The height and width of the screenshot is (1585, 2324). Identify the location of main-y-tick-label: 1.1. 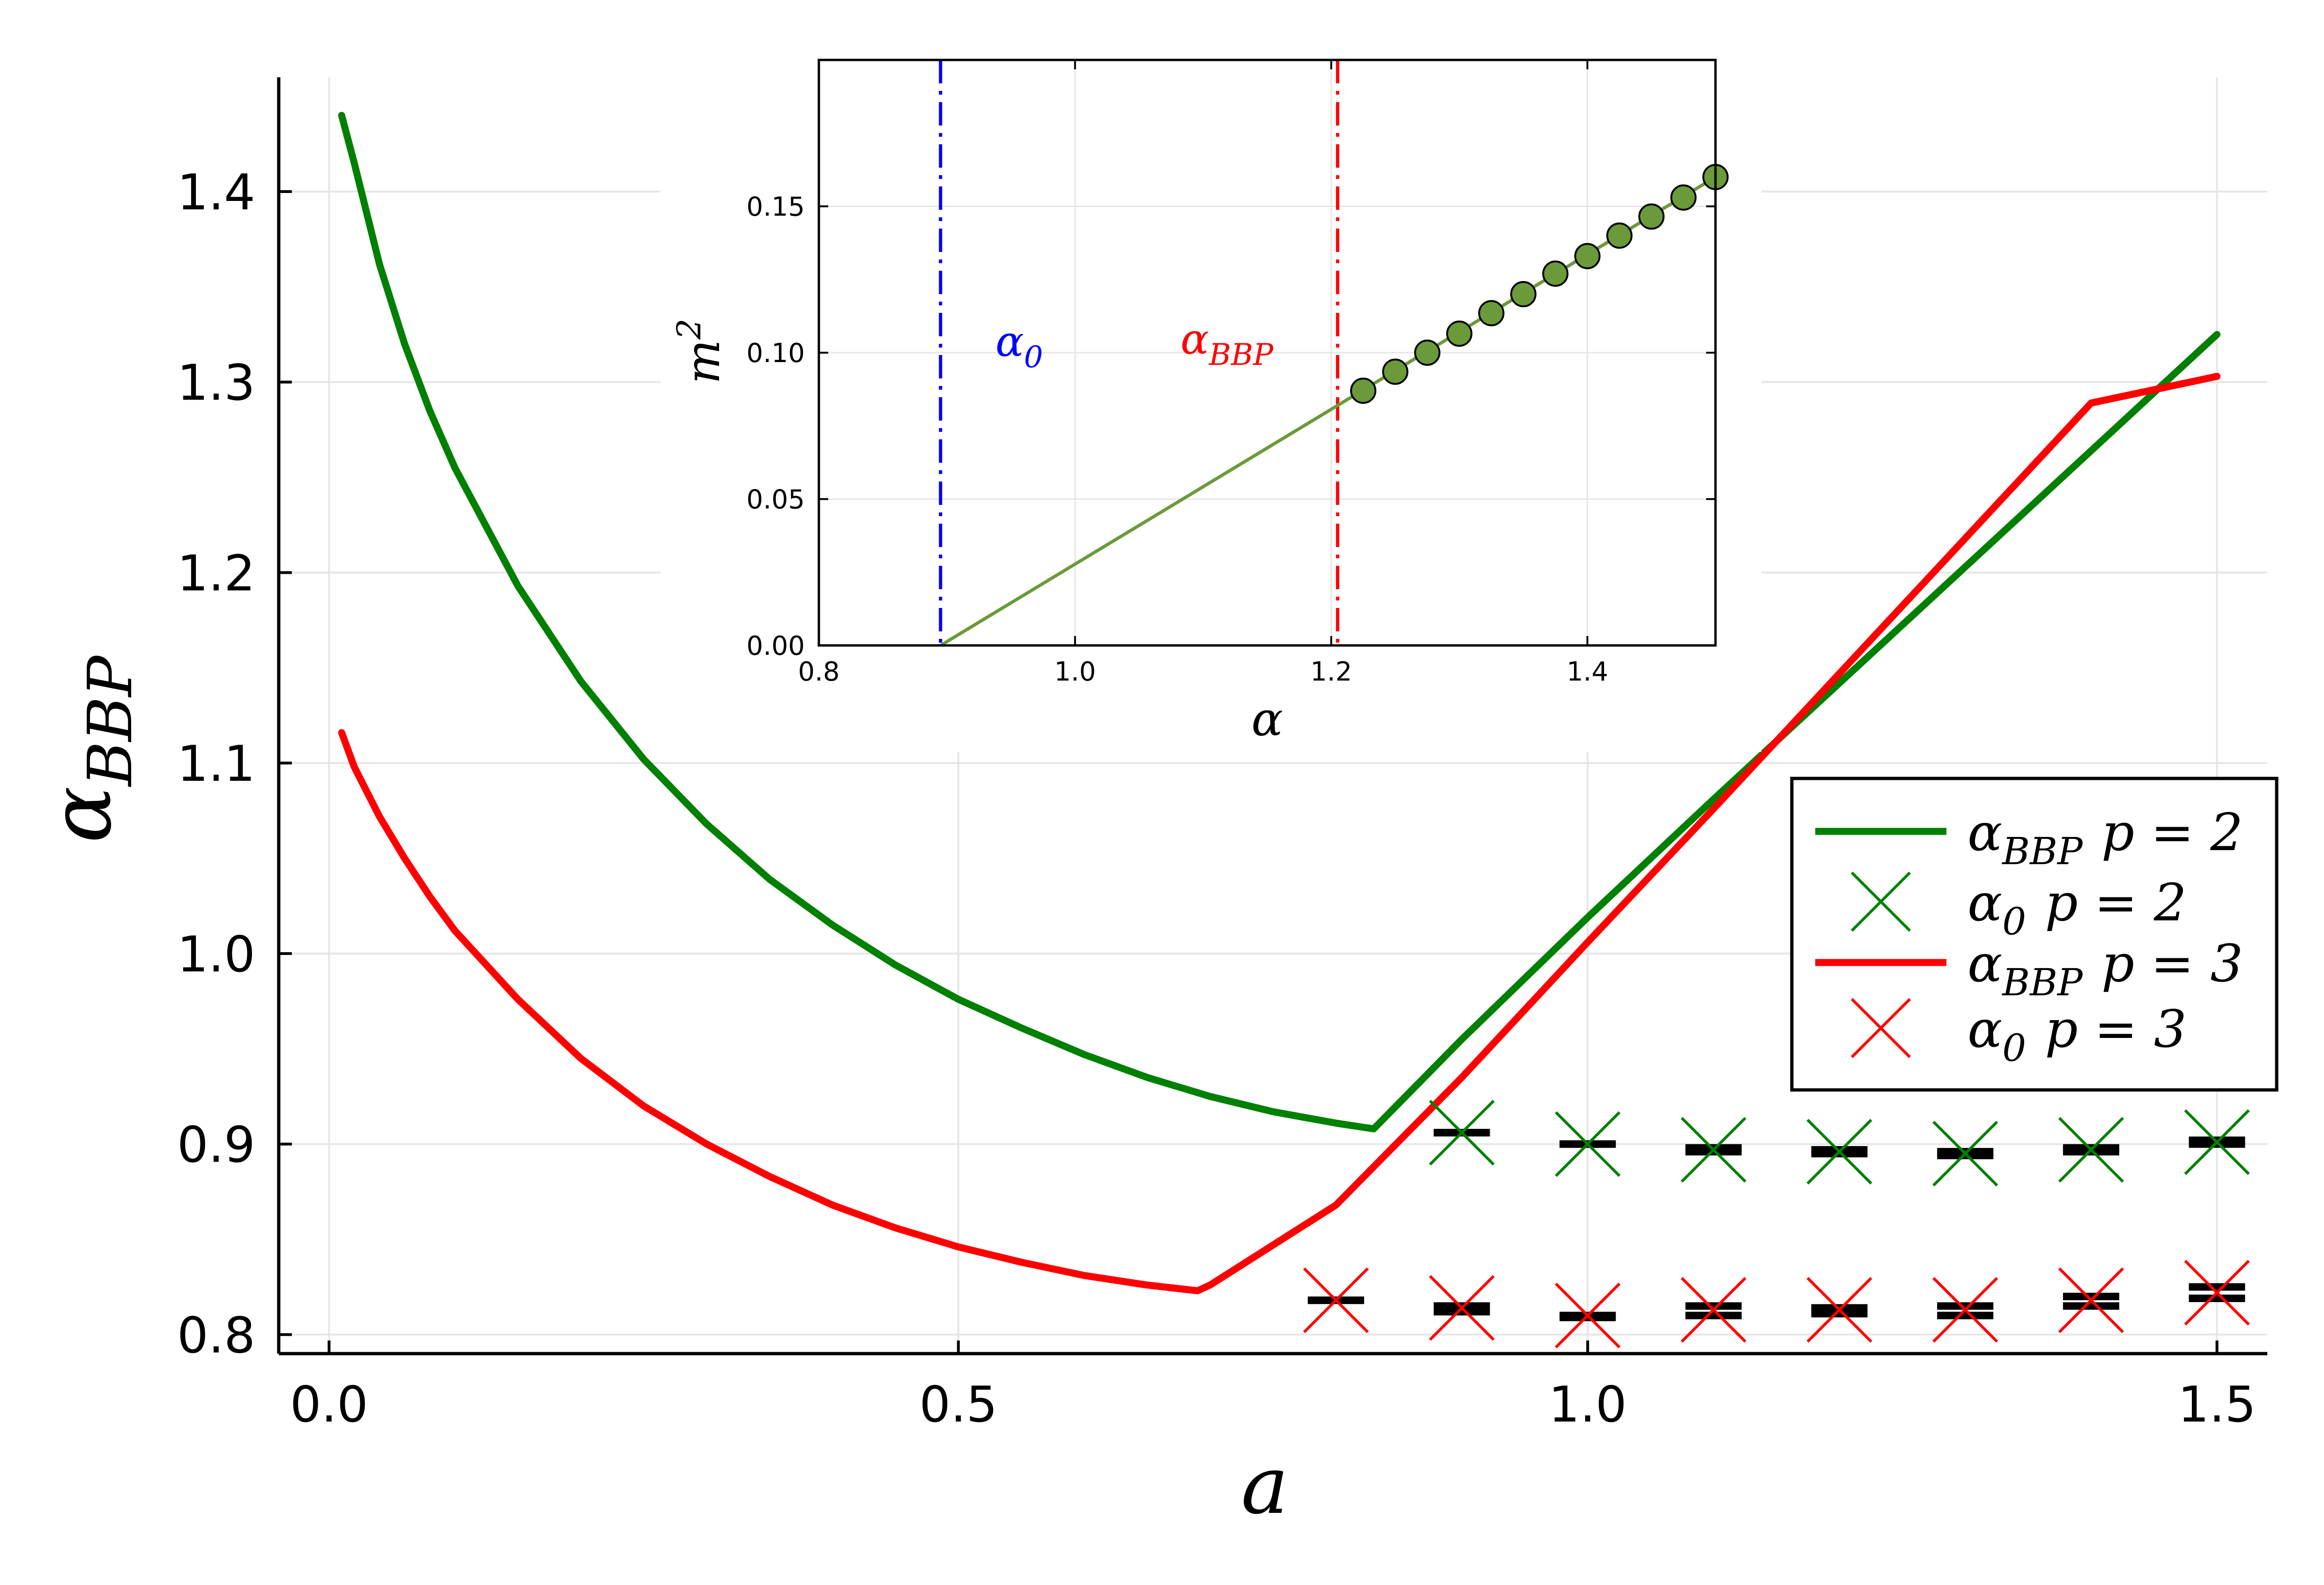
(216, 763).